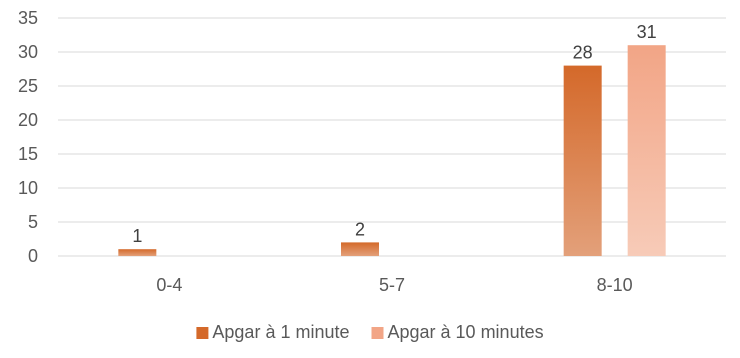  What do you see at coordinates (583, 53) in the screenshot?
I see `data-label: 28` at bounding box center [583, 53].